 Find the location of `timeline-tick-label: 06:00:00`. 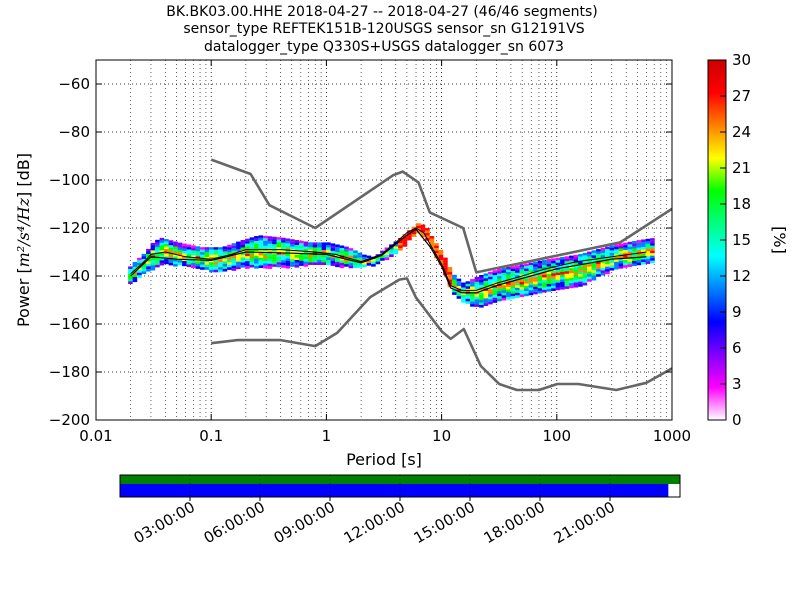

timeline-tick-label: 06:00:00 is located at coordinates (234, 522).